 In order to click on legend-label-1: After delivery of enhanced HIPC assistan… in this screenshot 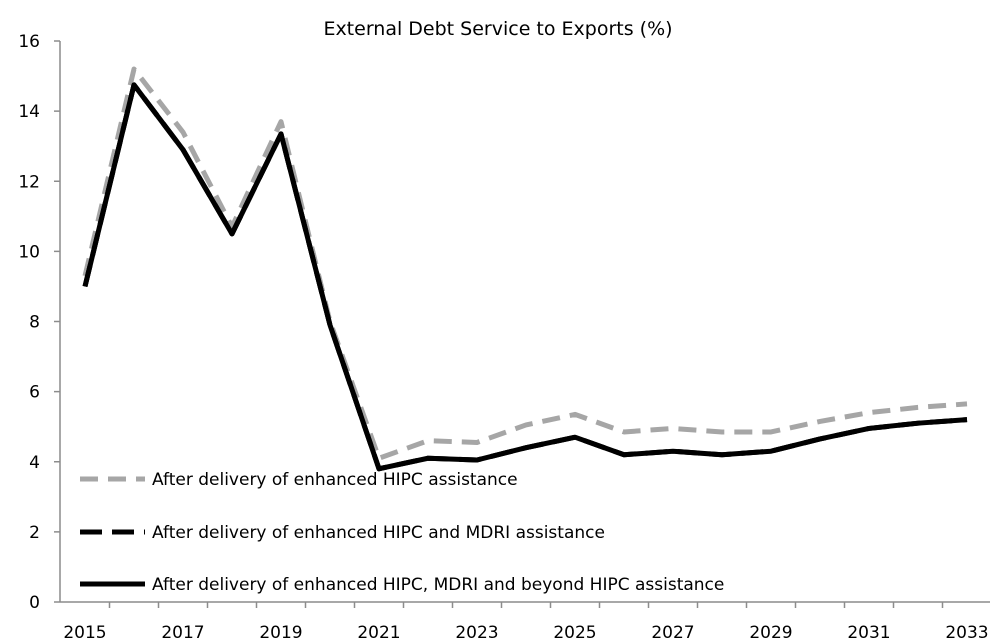, I will do `click(335, 480)`.